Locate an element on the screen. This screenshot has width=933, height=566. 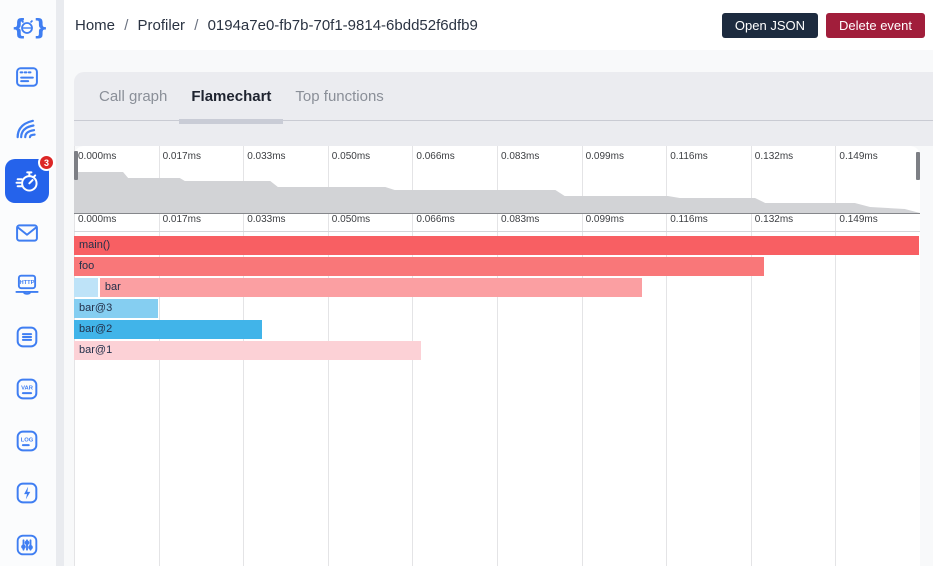
app-window-icon is located at coordinates (27, 77).